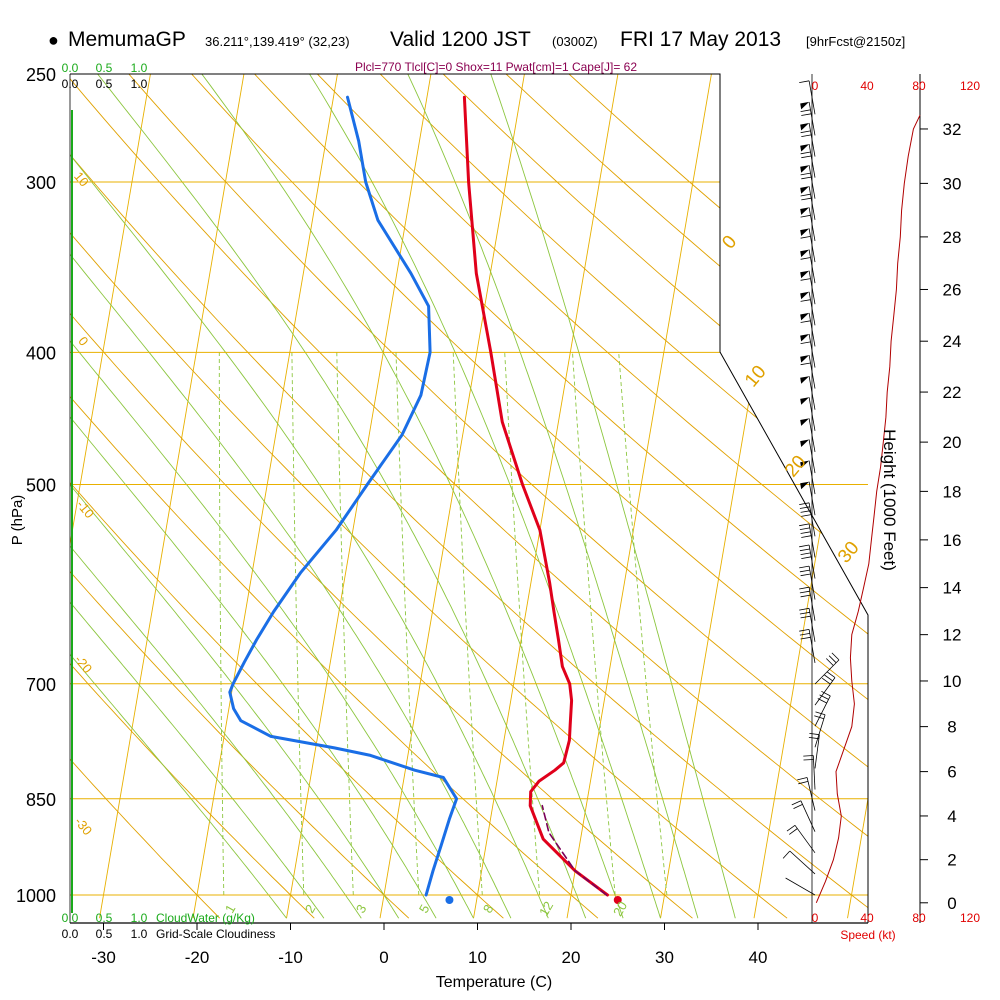  What do you see at coordinates (494, 982) in the screenshot?
I see `x-axis-label: Temperature (C)` at bounding box center [494, 982].